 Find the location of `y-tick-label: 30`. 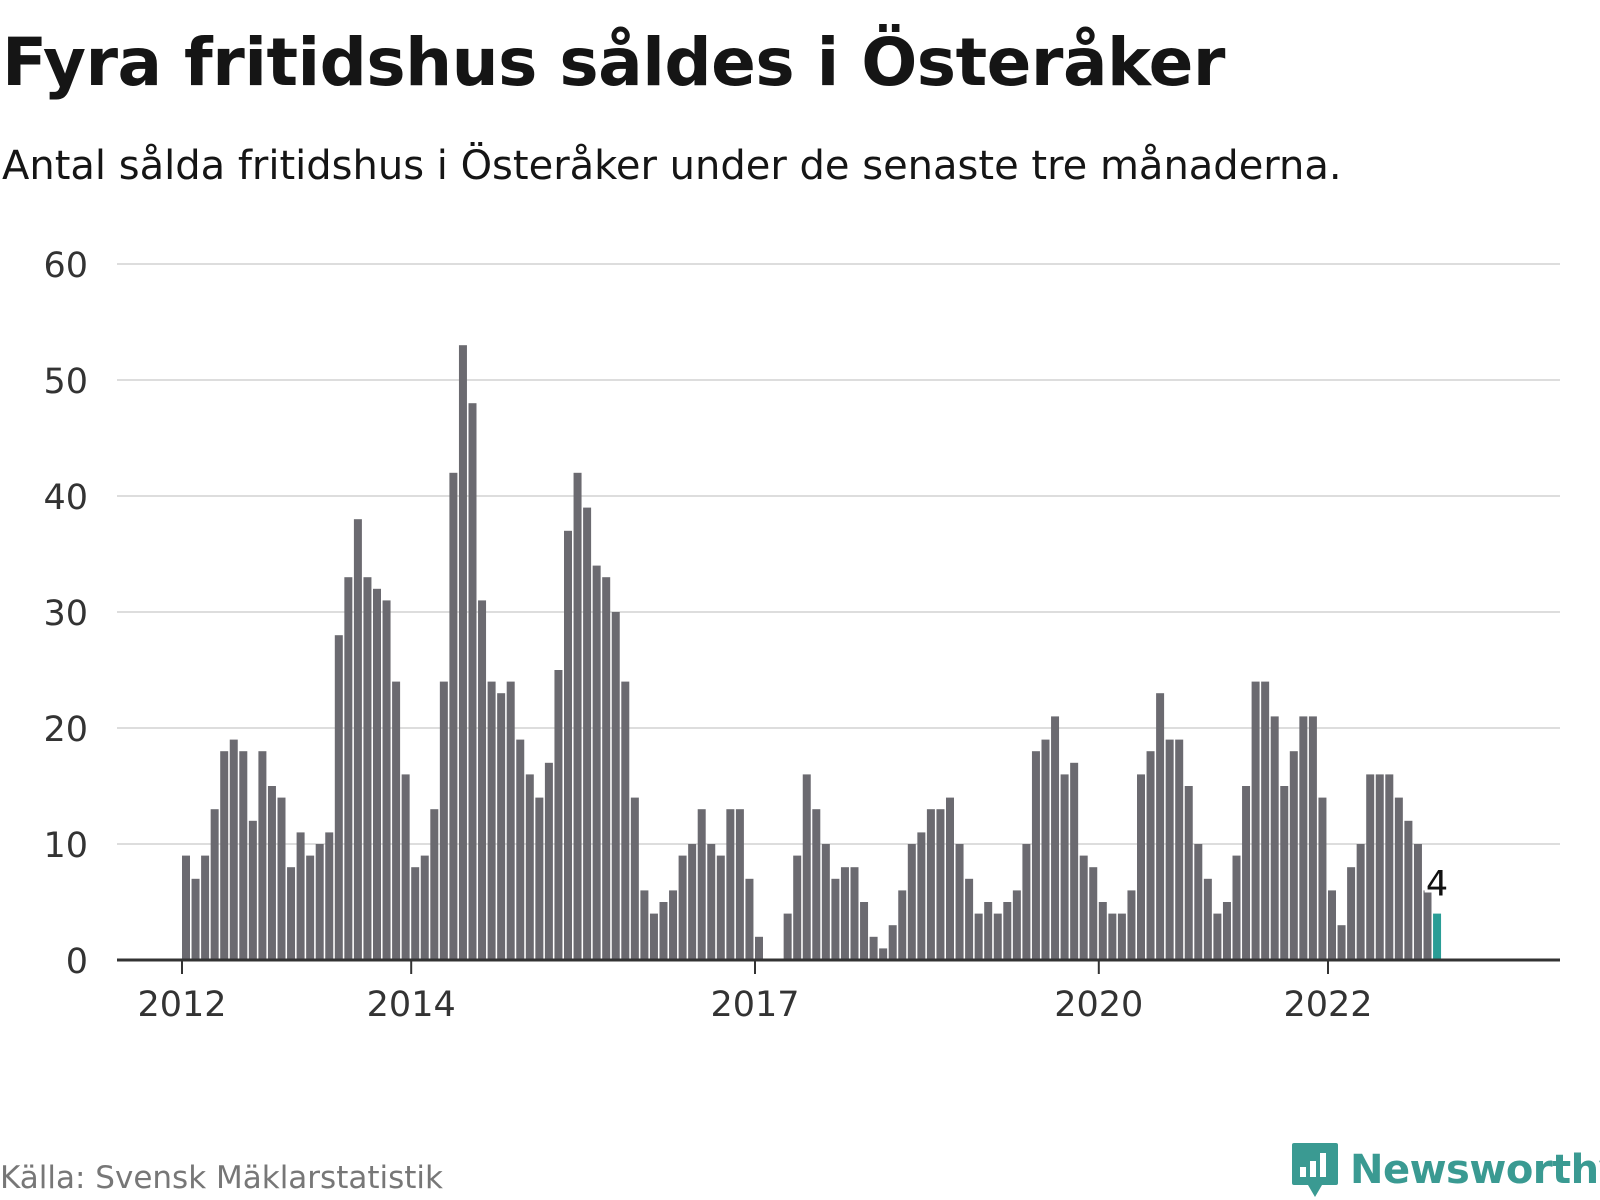

y-tick-label: 30 is located at coordinates (65, 614).